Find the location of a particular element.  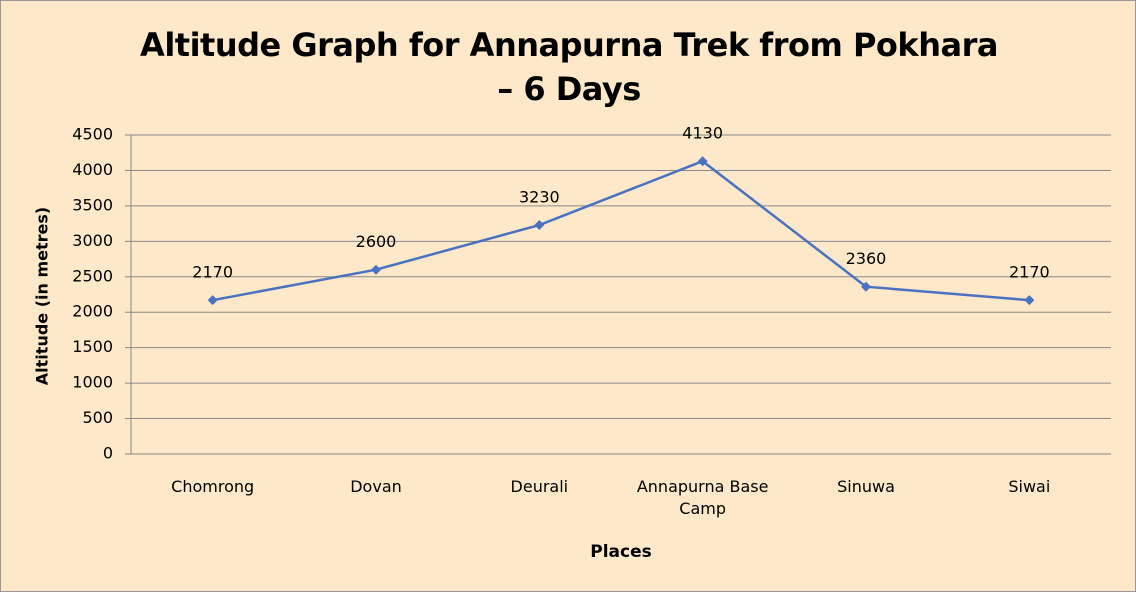

y-tick-label: 3000 is located at coordinates (92, 240).